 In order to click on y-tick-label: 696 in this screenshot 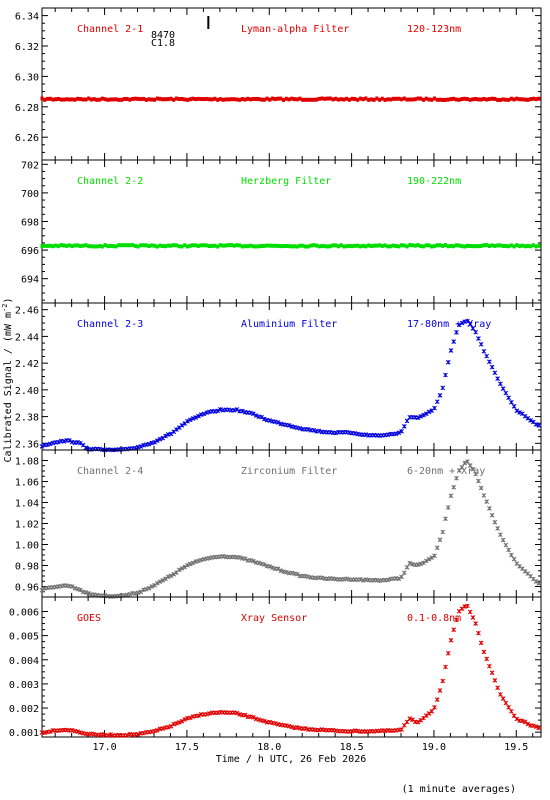, I will do `click(30, 251)`.